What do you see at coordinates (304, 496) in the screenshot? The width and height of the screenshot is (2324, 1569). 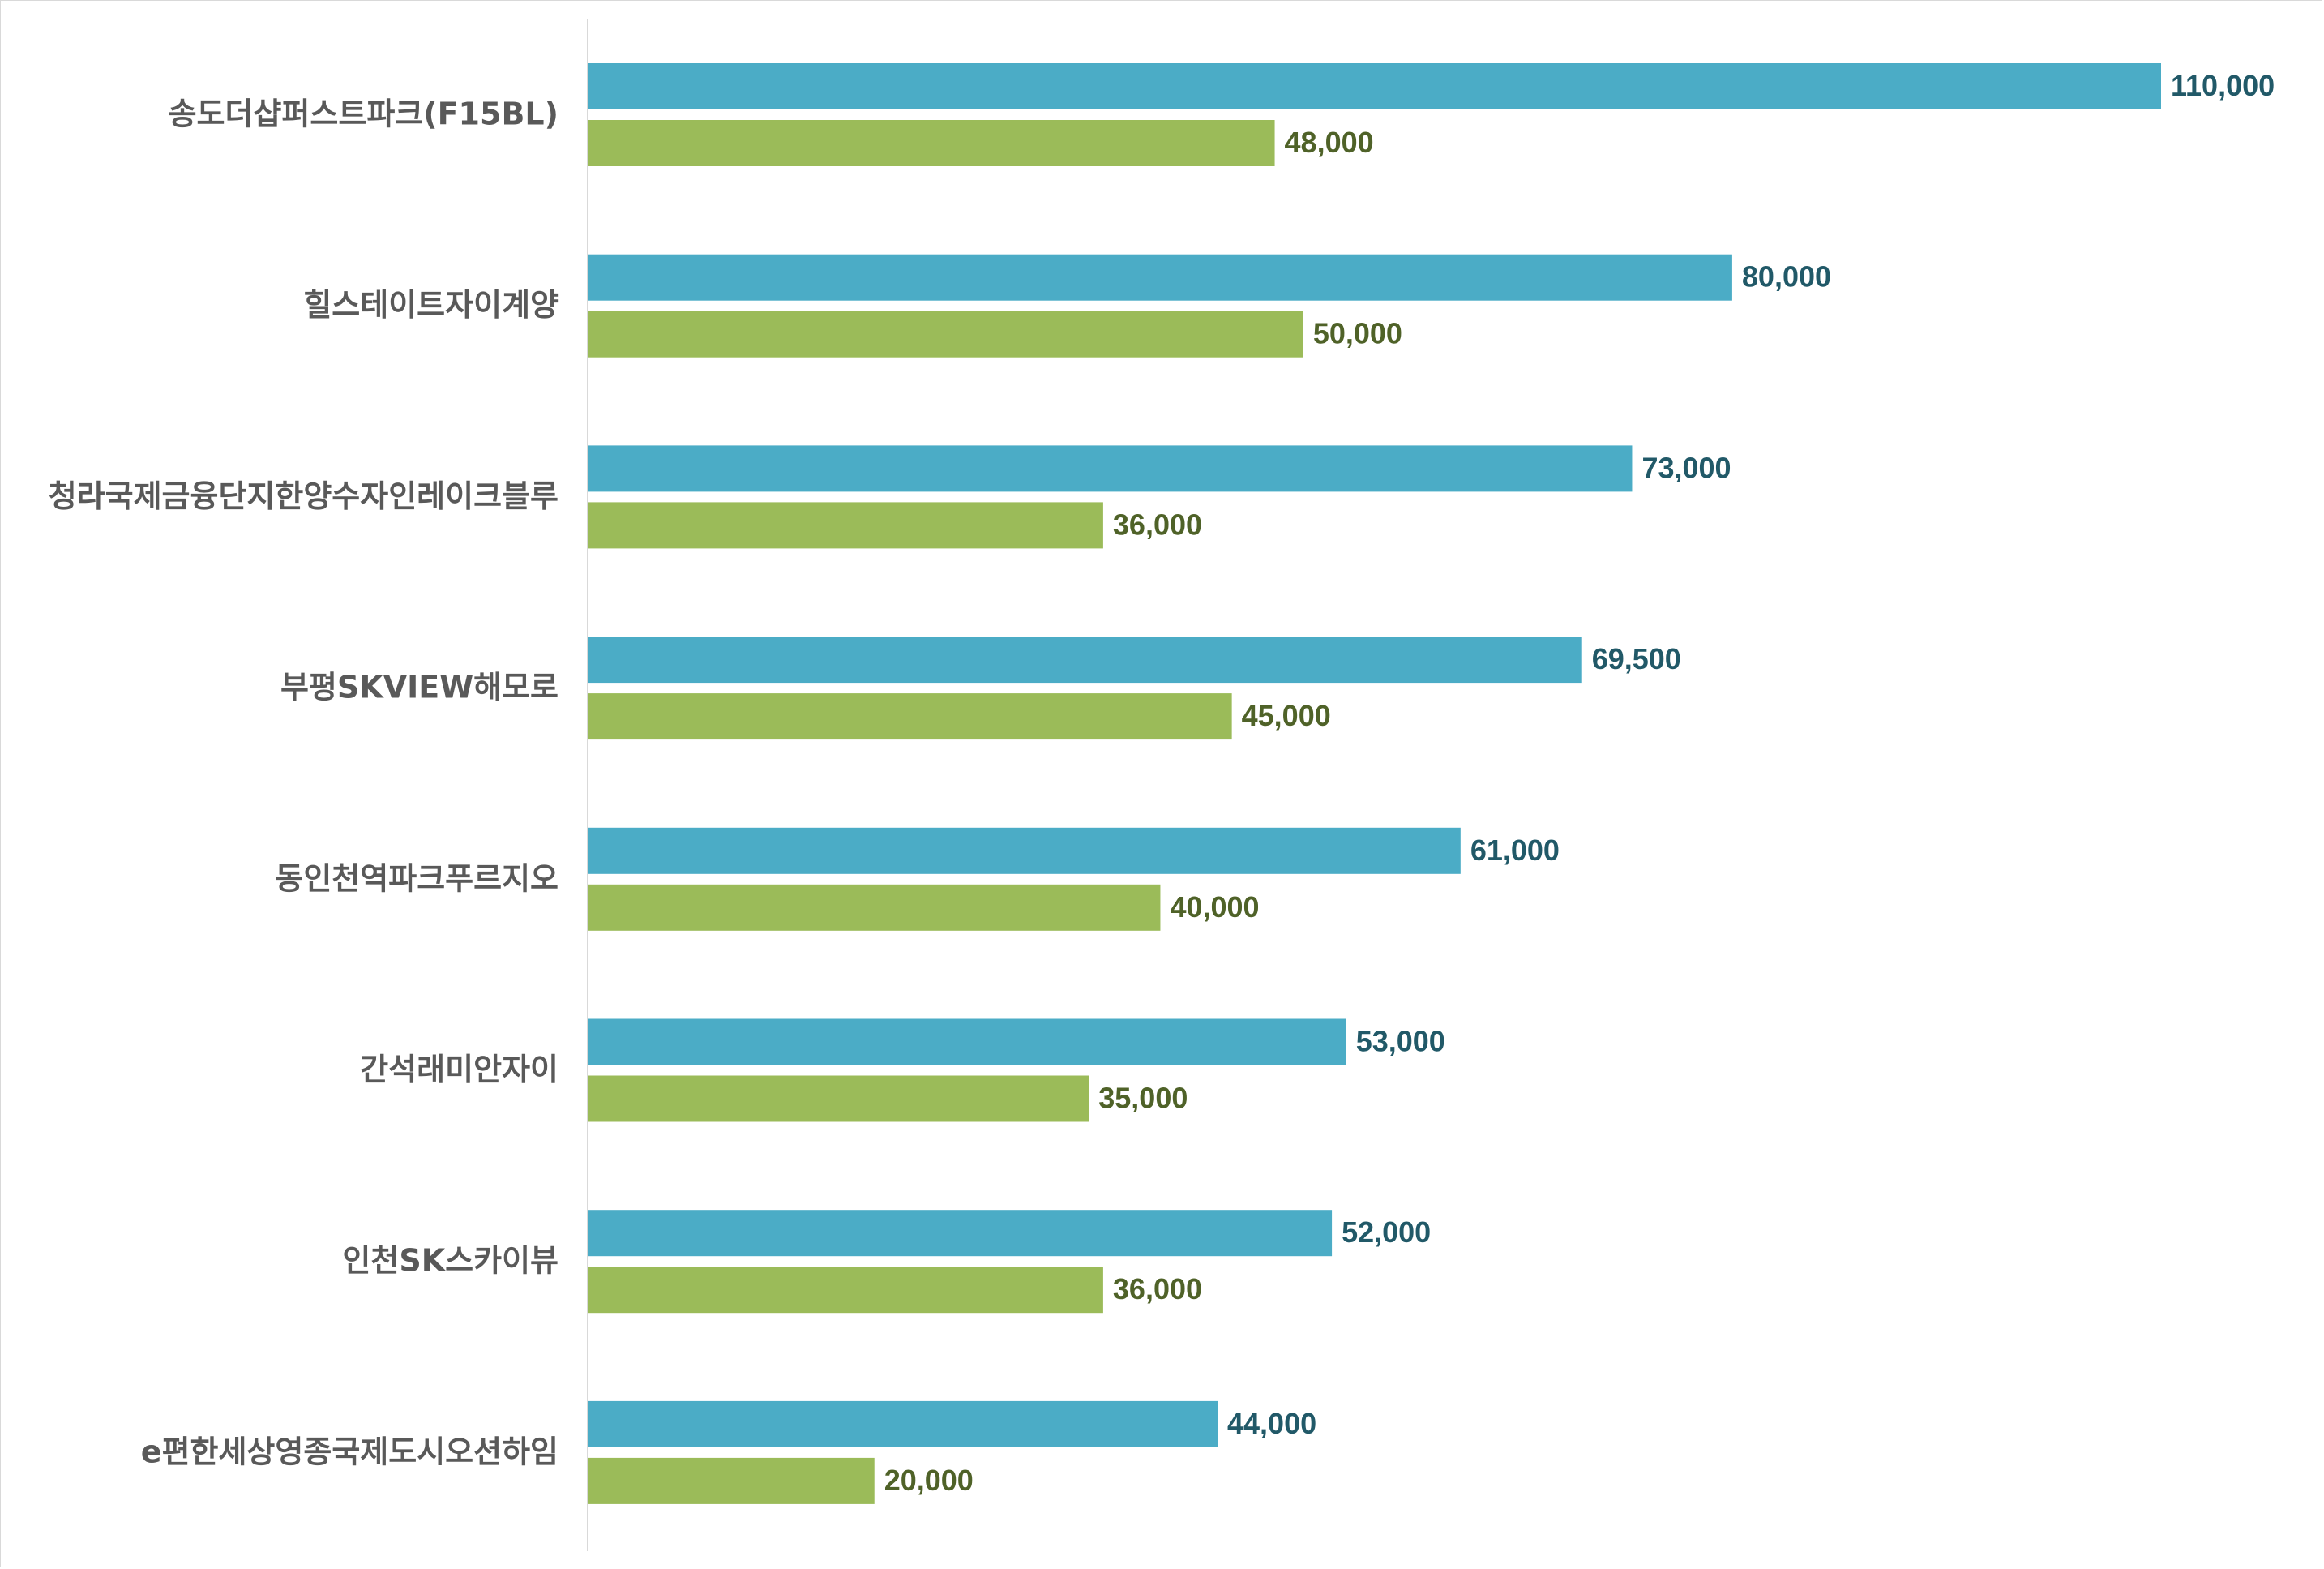 I see `category-label: 청라국제금융단지한양수자인레이크블루` at bounding box center [304, 496].